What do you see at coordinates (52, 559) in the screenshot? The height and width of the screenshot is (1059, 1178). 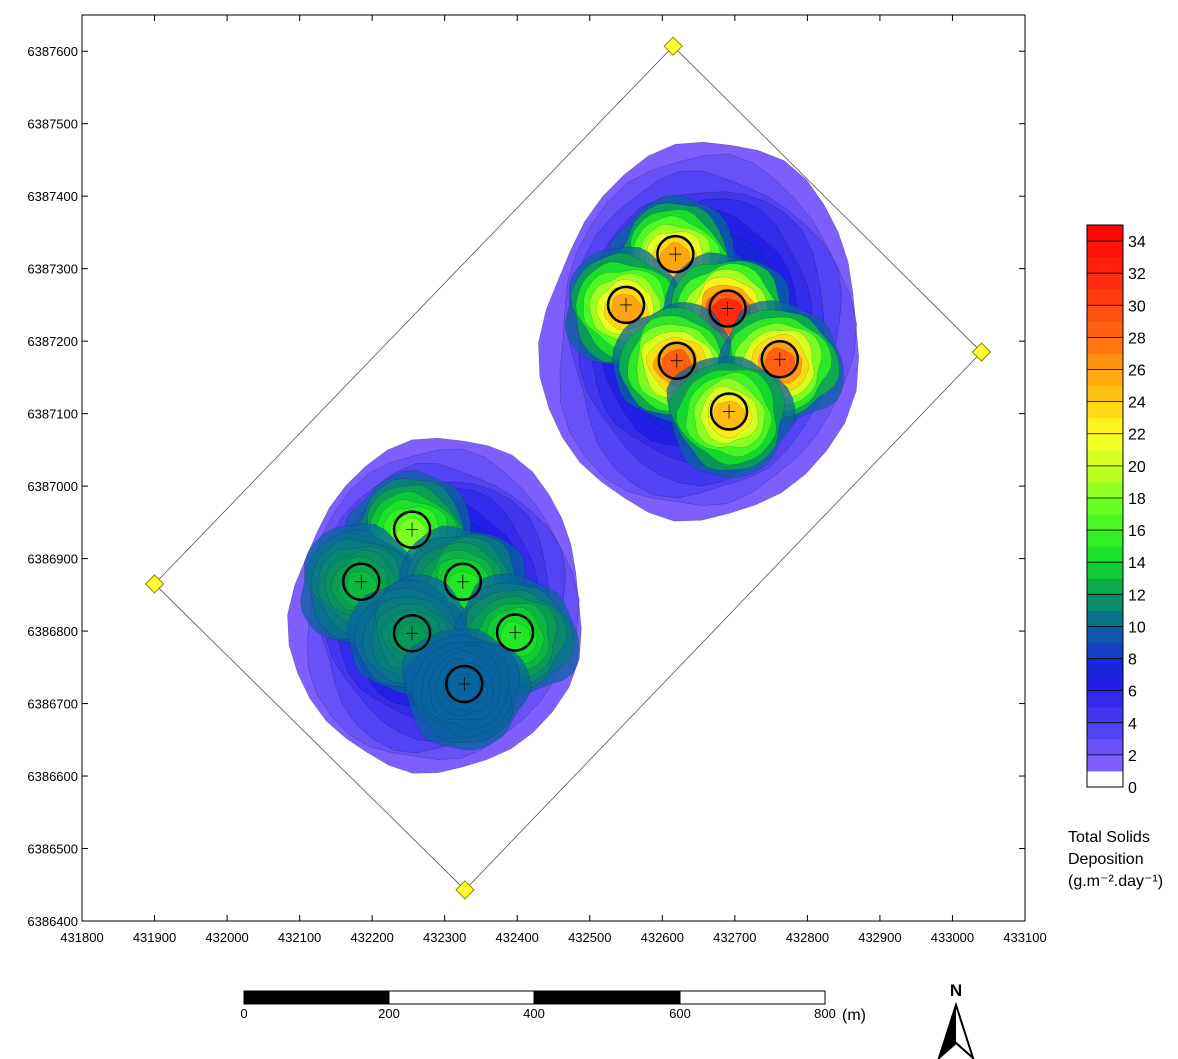 I see `y-tick-label: 6386900` at bounding box center [52, 559].